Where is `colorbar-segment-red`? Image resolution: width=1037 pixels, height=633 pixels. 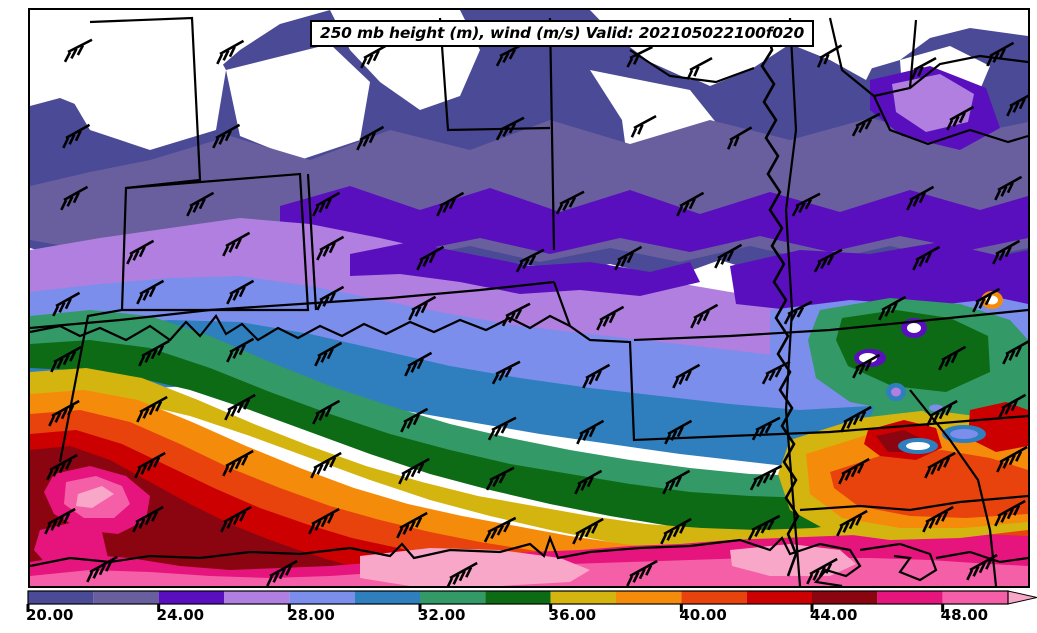 colorbar-segment-red is located at coordinates (779, 597).